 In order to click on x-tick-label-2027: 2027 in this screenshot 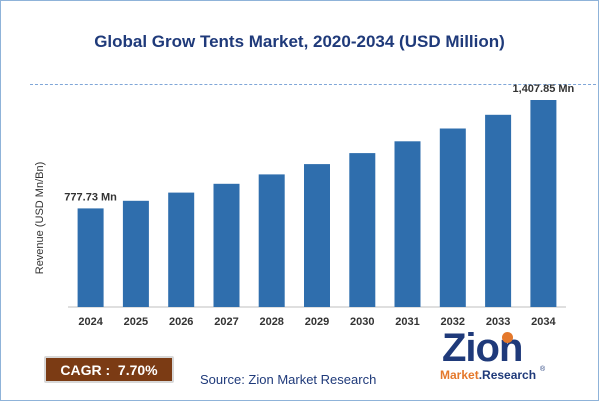, I will do `click(226, 322)`.